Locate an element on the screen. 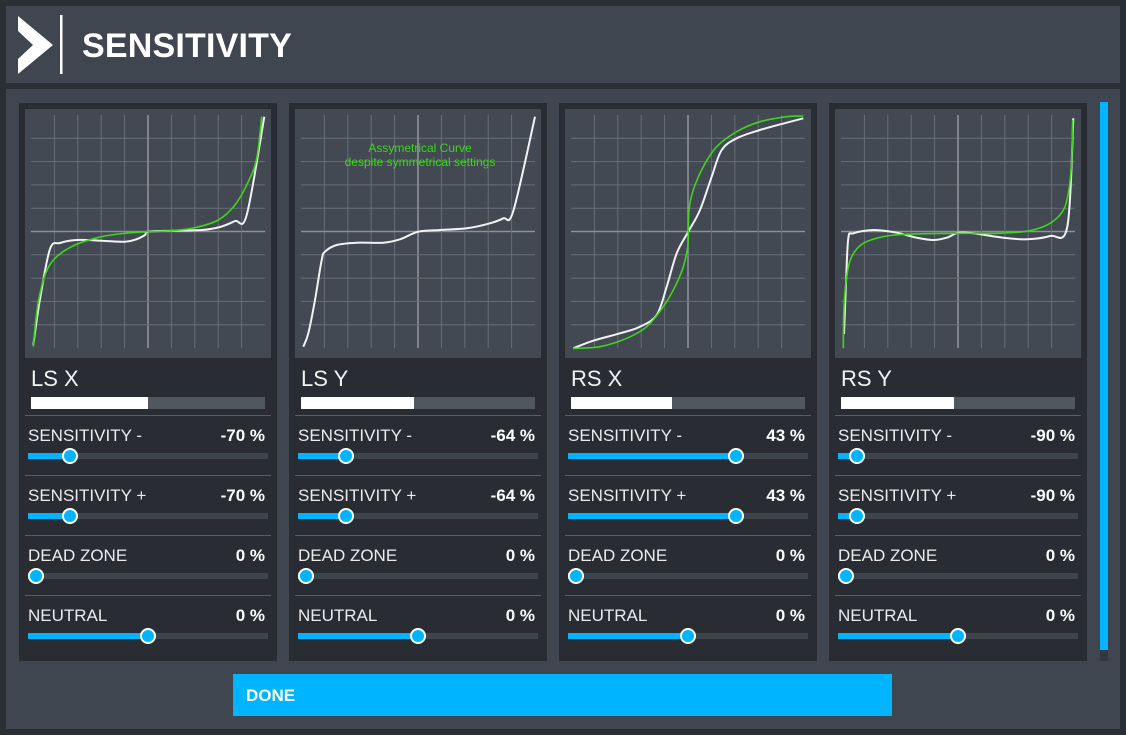  vertical-scrollbar is located at coordinates (1104, 381).